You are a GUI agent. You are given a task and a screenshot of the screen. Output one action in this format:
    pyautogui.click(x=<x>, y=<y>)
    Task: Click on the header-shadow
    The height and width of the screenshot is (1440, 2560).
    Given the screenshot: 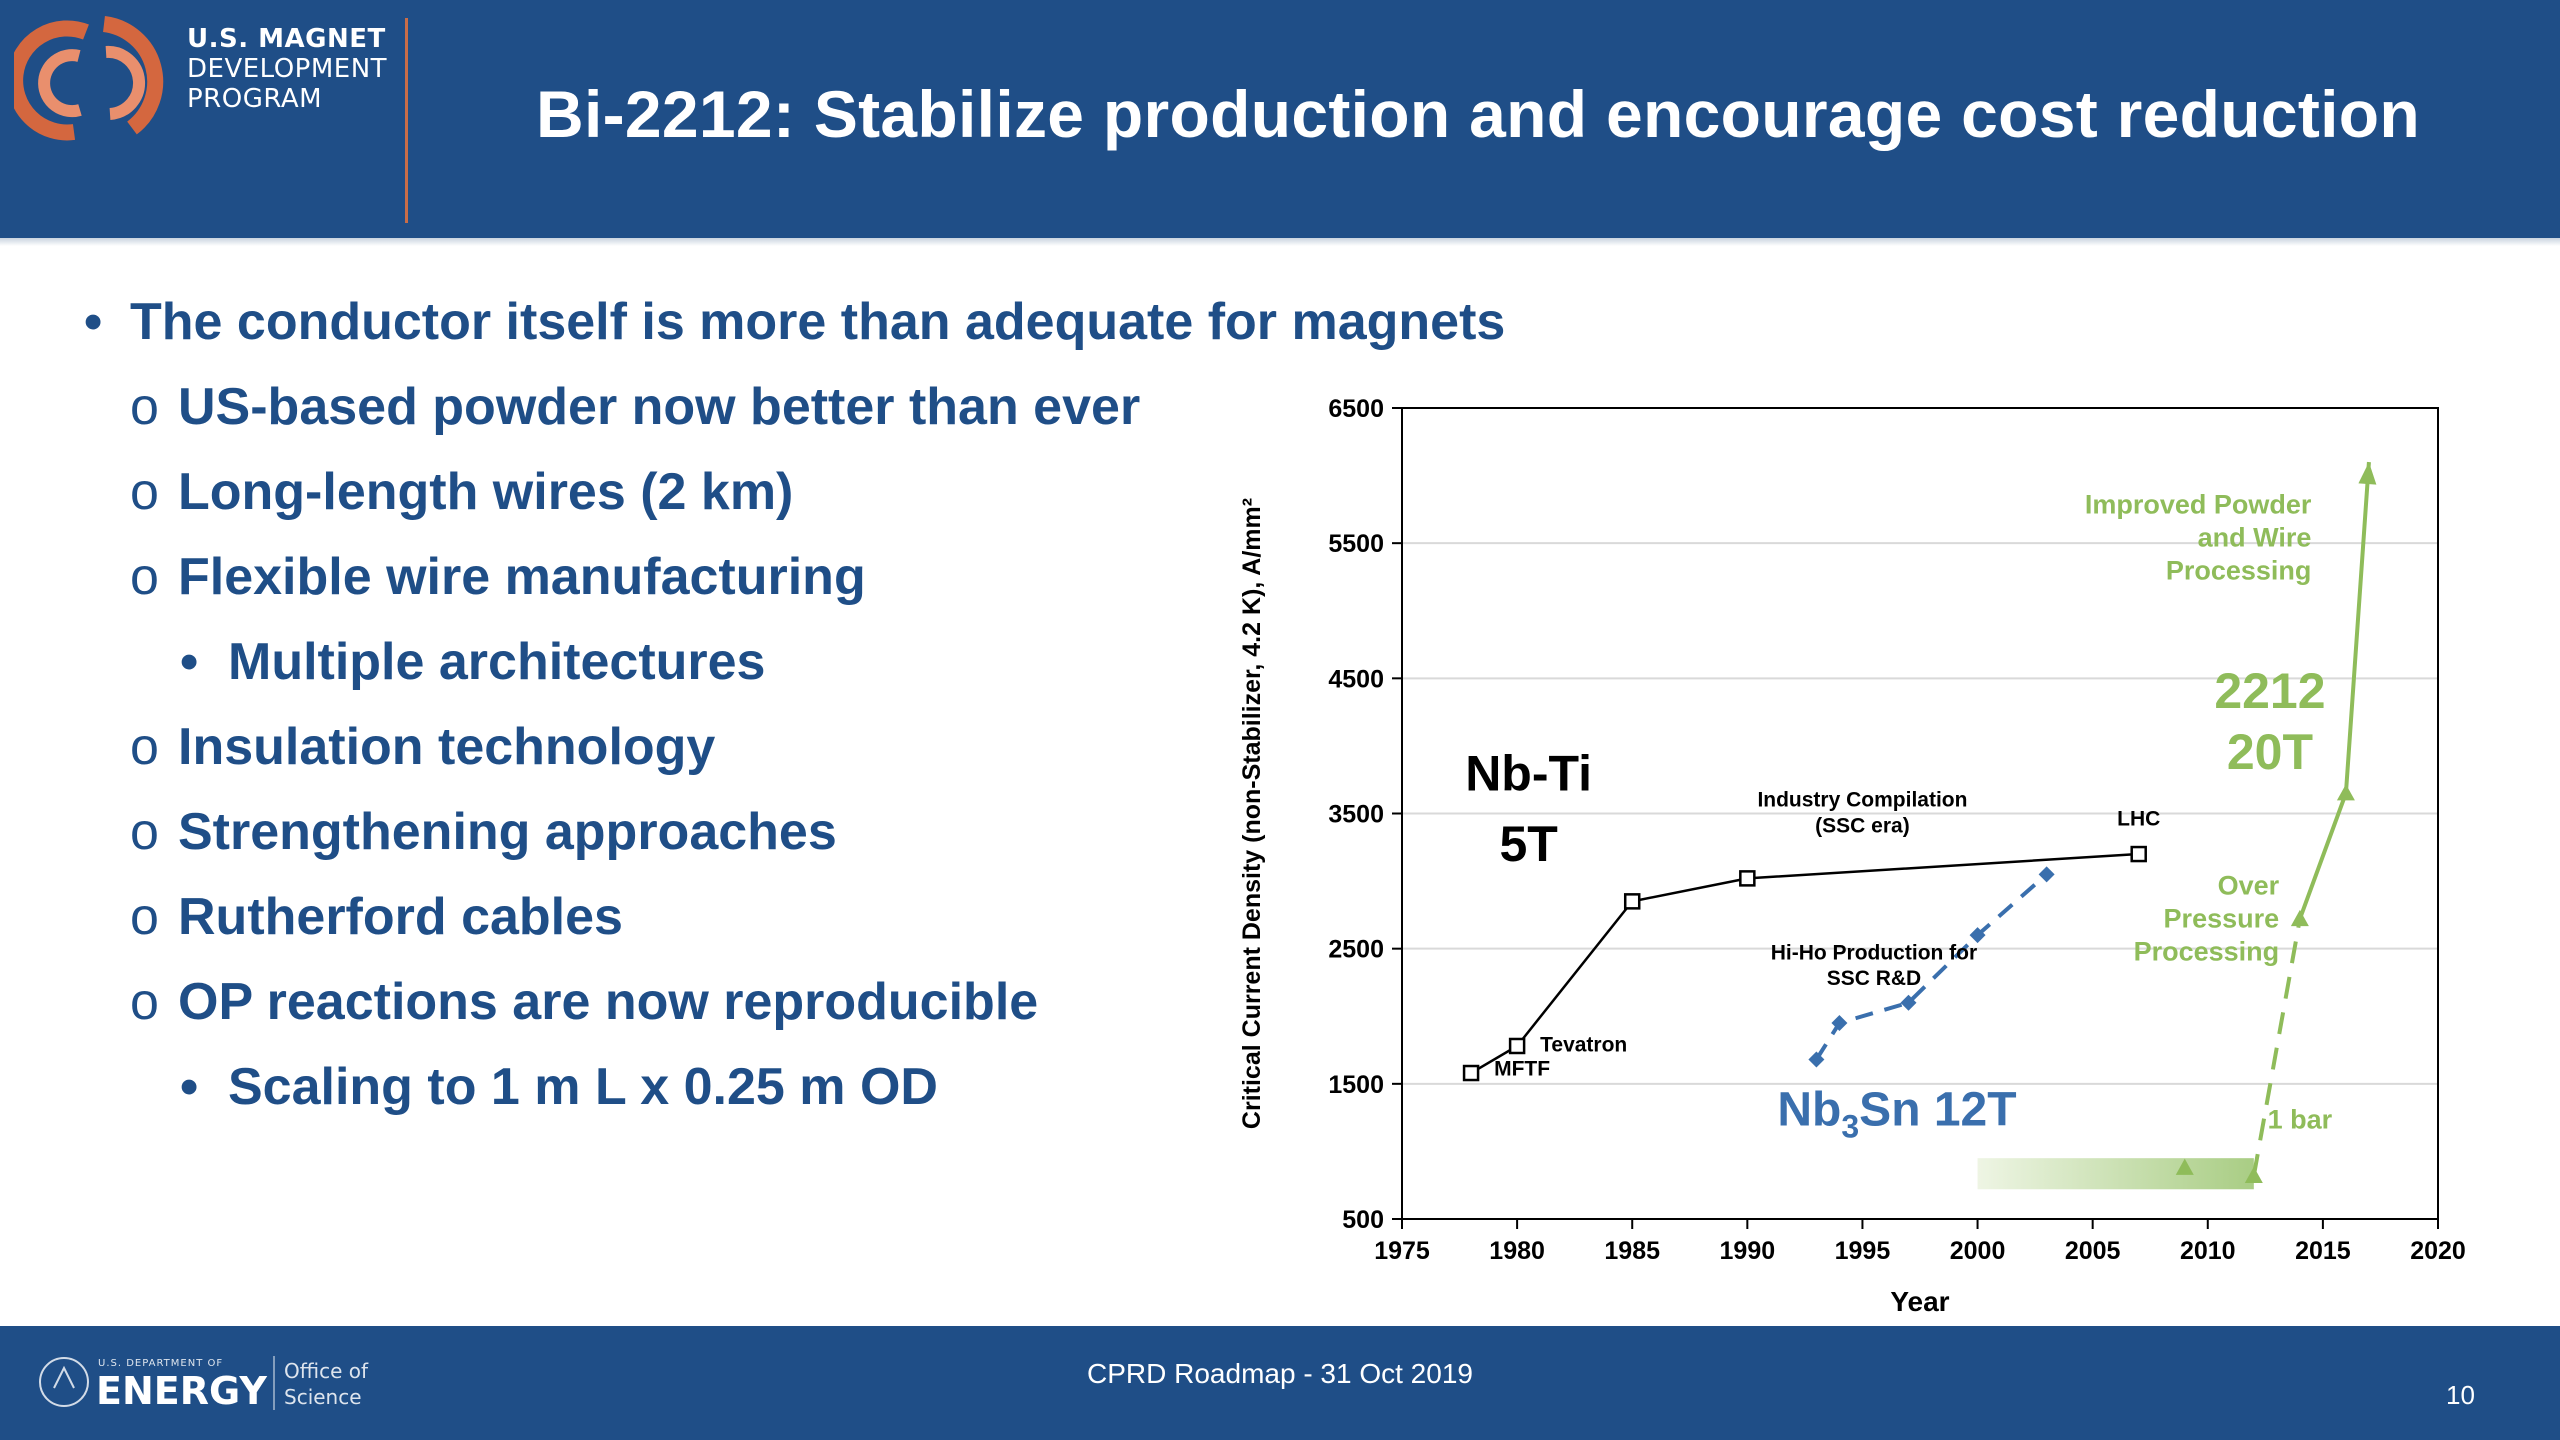 What is the action you would take?
    pyautogui.click(x=1280, y=242)
    